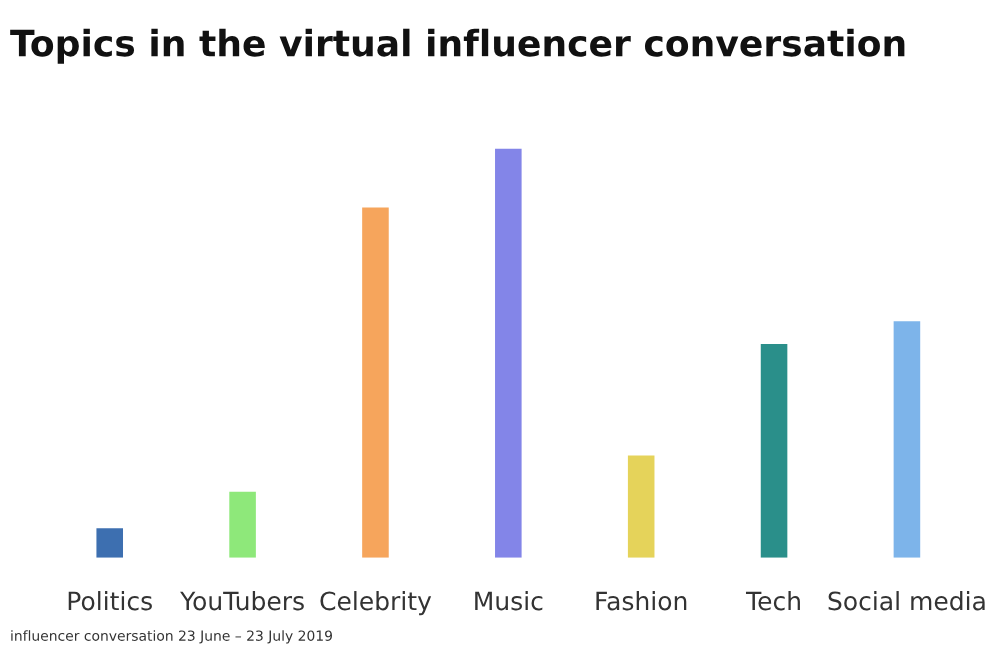 The image size is (1000, 660). Describe the element at coordinates (376, 603) in the screenshot. I see `x-tick-label: Celebrity` at that location.